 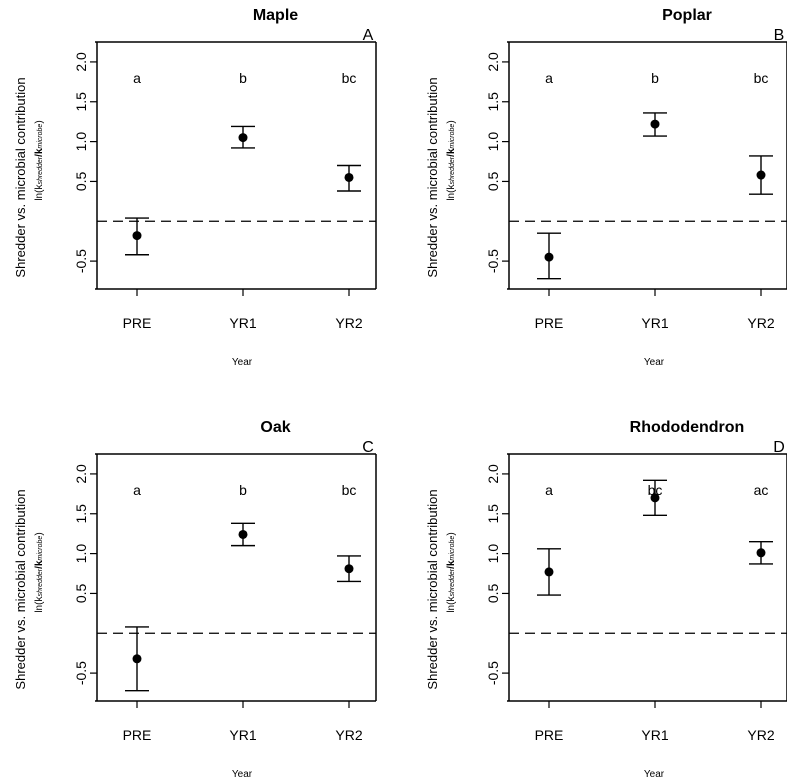 I want to click on panel-letter: B, so click(x=779, y=35).